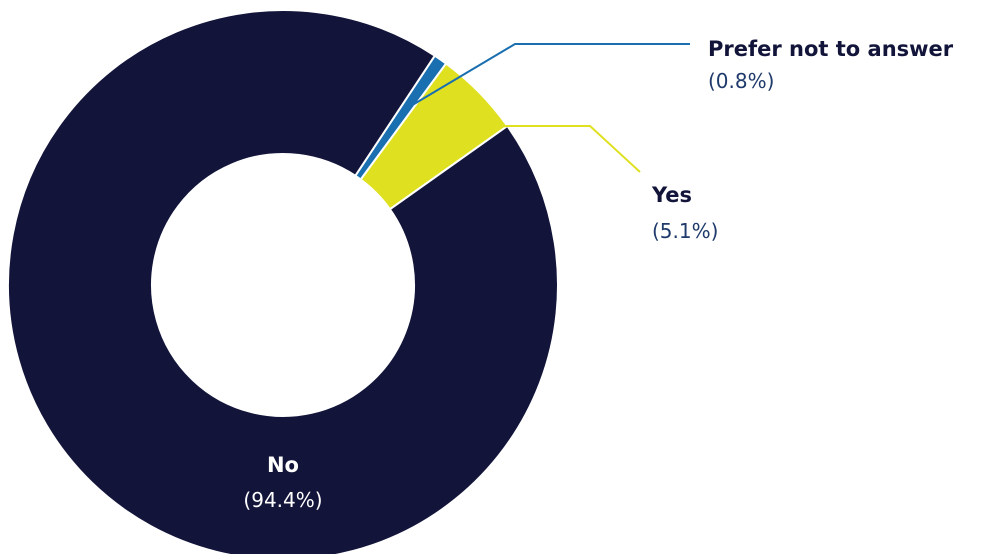 Image resolution: width=985 pixels, height=554 pixels. I want to click on leader-line-yes, so click(540, 149).